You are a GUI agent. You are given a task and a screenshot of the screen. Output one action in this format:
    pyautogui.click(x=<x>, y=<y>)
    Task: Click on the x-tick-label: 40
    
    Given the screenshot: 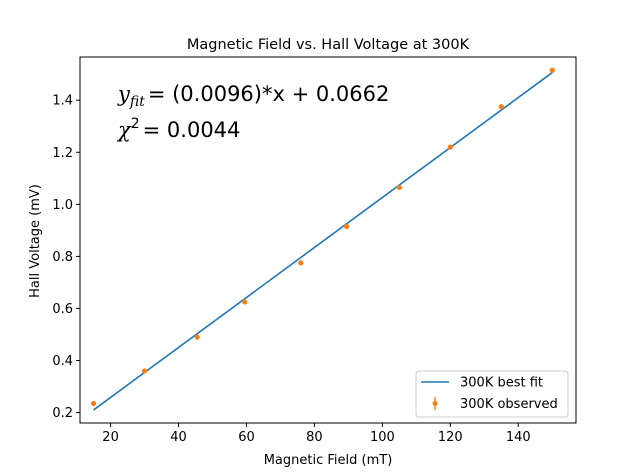 What is the action you would take?
    pyautogui.click(x=178, y=437)
    